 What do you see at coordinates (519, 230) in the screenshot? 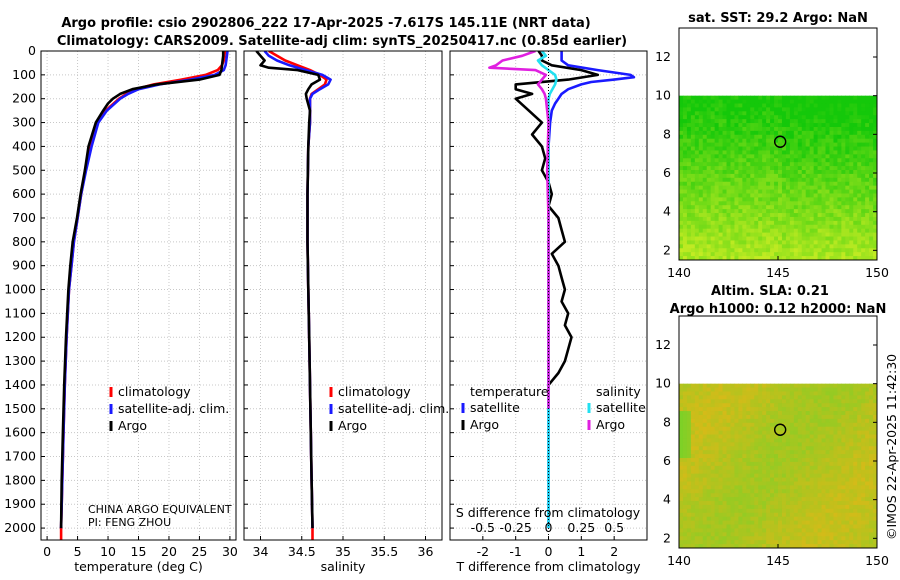
I see `line-s-argo` at bounding box center [519, 230].